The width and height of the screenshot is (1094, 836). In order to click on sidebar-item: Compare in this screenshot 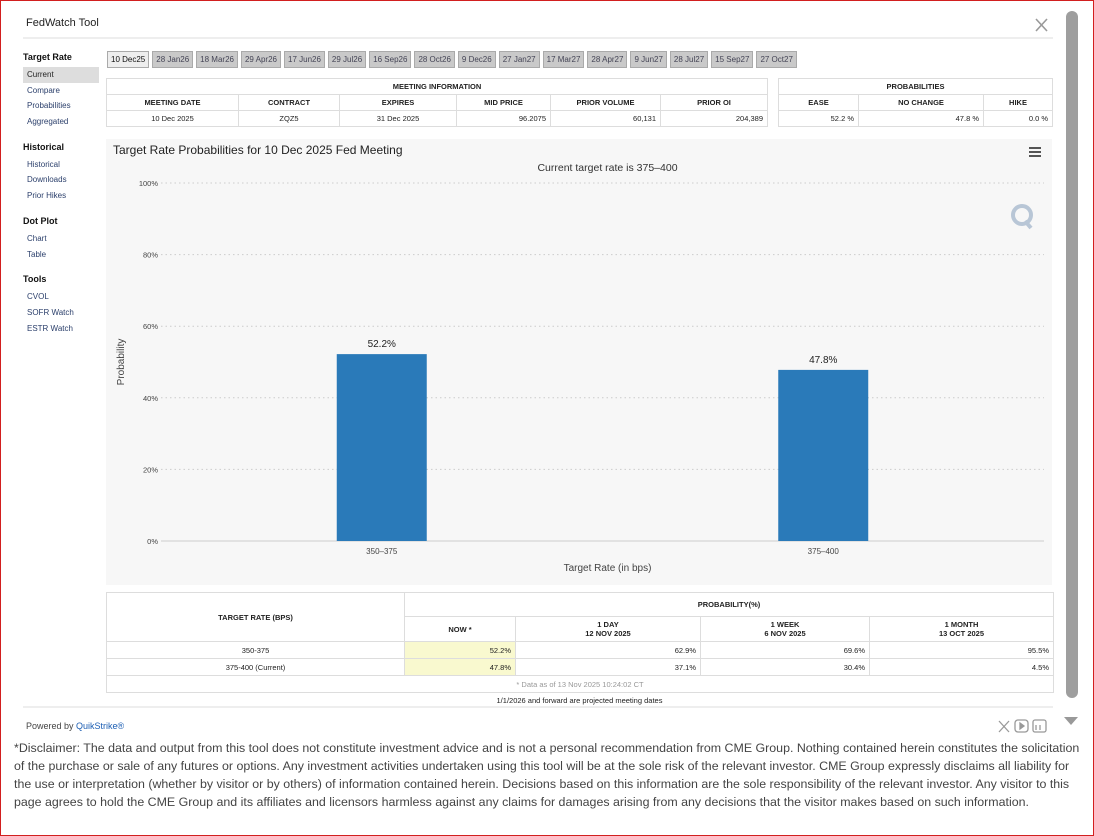, I will do `click(43, 90)`.